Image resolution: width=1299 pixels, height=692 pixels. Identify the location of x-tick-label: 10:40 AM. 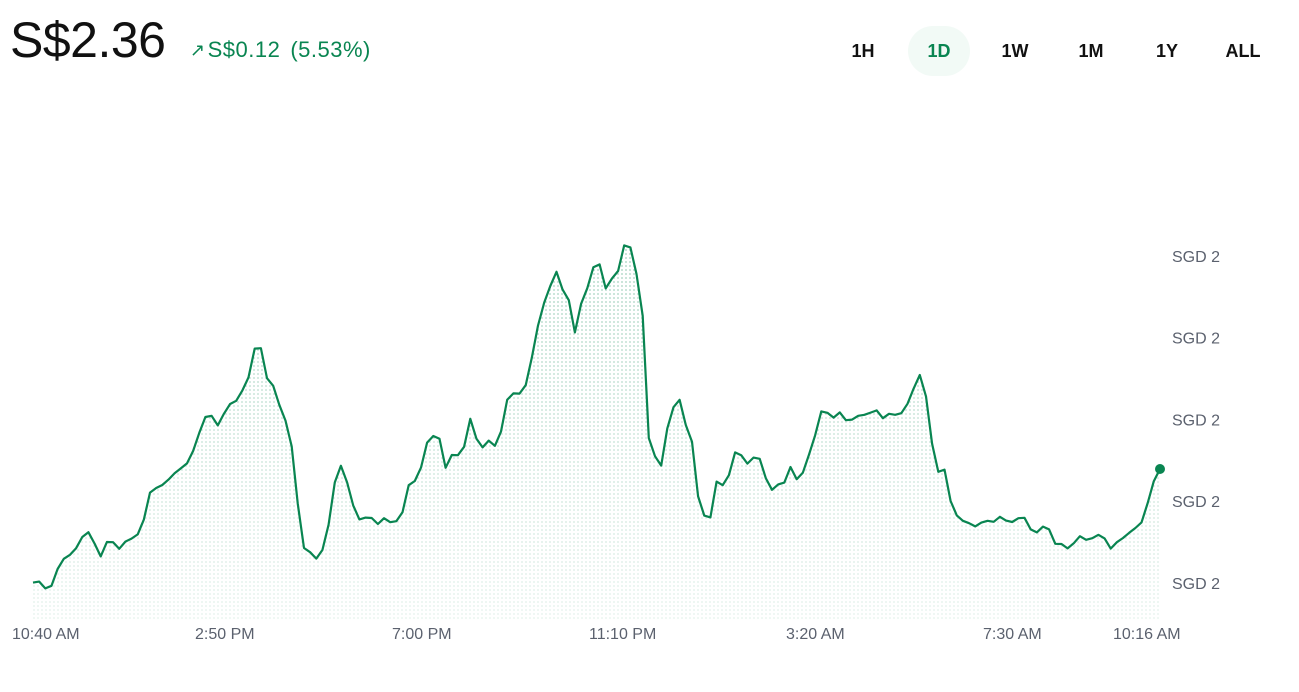
(46, 634).